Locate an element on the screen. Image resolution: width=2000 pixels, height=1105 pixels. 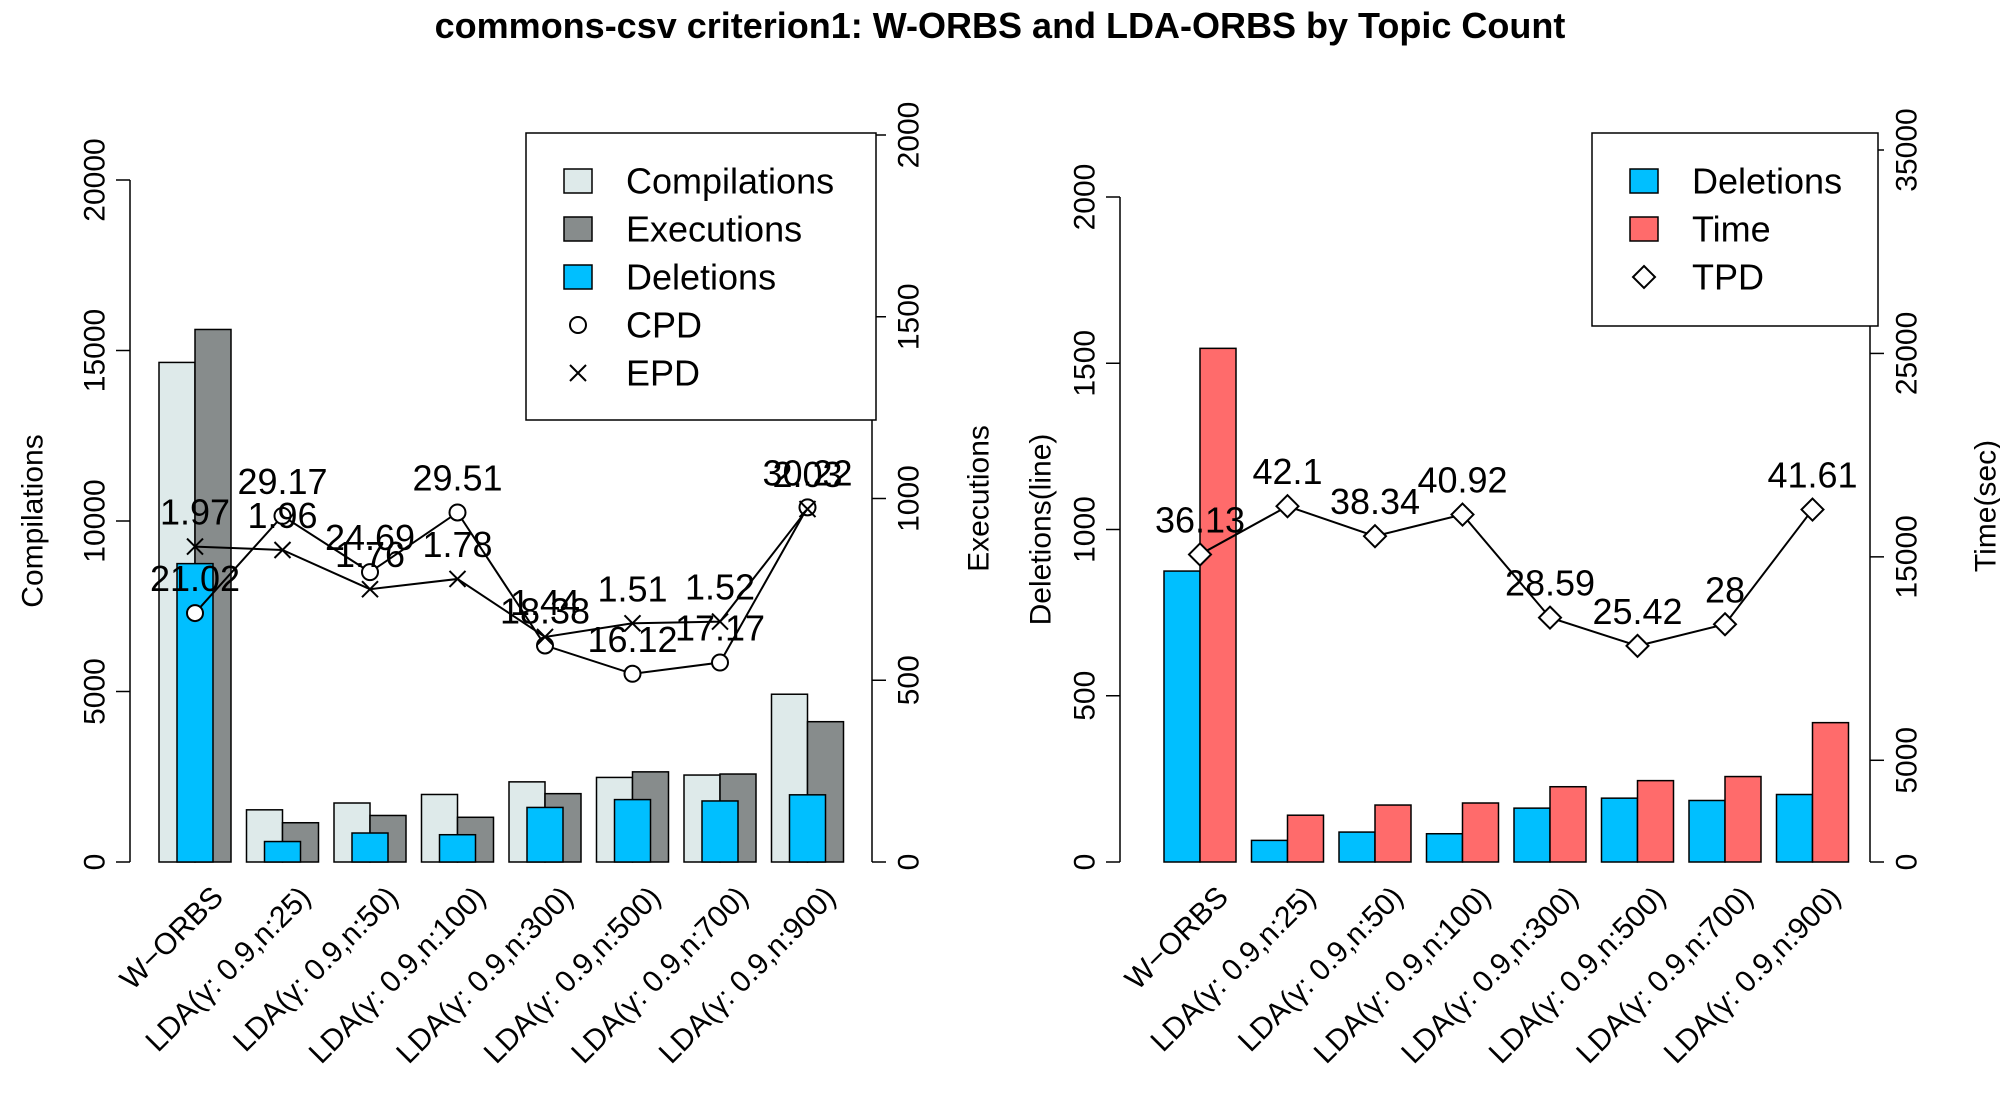
y-axis-label-right: Deletions(line) is located at coordinates (1041, 530).